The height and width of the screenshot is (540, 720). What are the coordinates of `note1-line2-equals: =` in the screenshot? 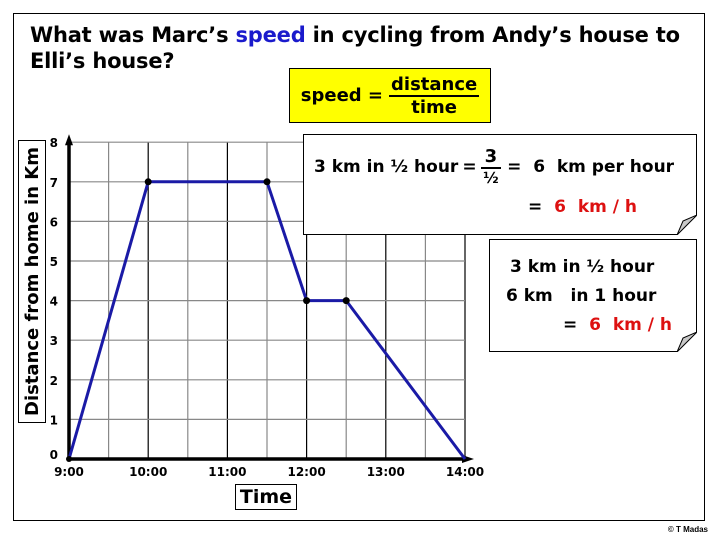 It's located at (535, 207).